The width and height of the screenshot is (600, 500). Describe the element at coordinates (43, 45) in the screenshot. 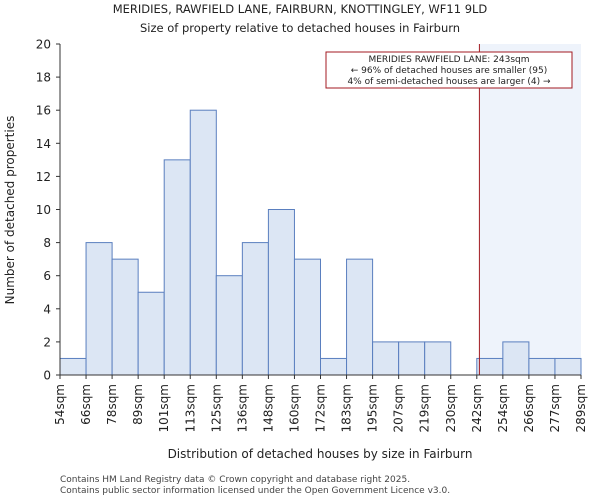

I see `y-tick-label: 20` at that location.